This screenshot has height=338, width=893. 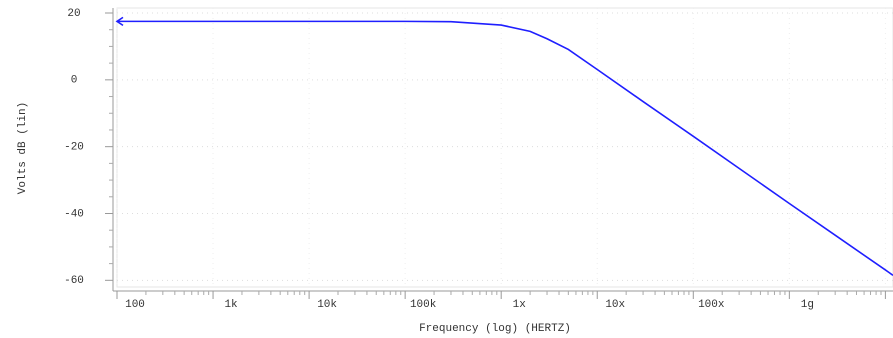 I want to click on x-tick-label: 100x, so click(x=711, y=305).